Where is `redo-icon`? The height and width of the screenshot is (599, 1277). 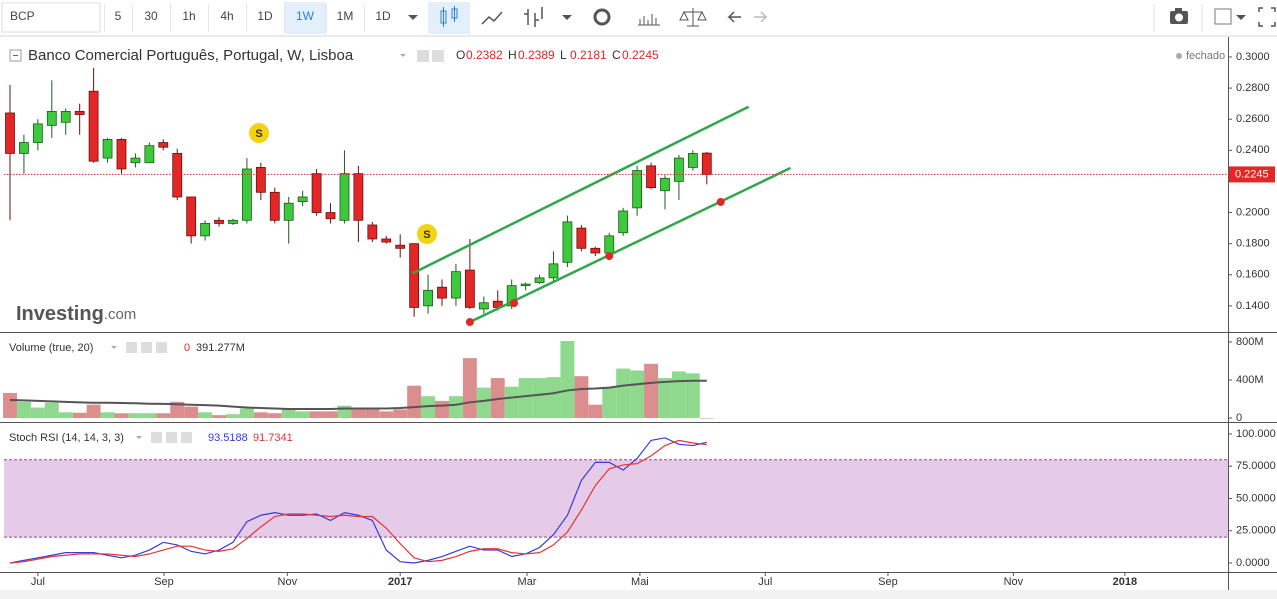 redo-icon is located at coordinates (761, 17).